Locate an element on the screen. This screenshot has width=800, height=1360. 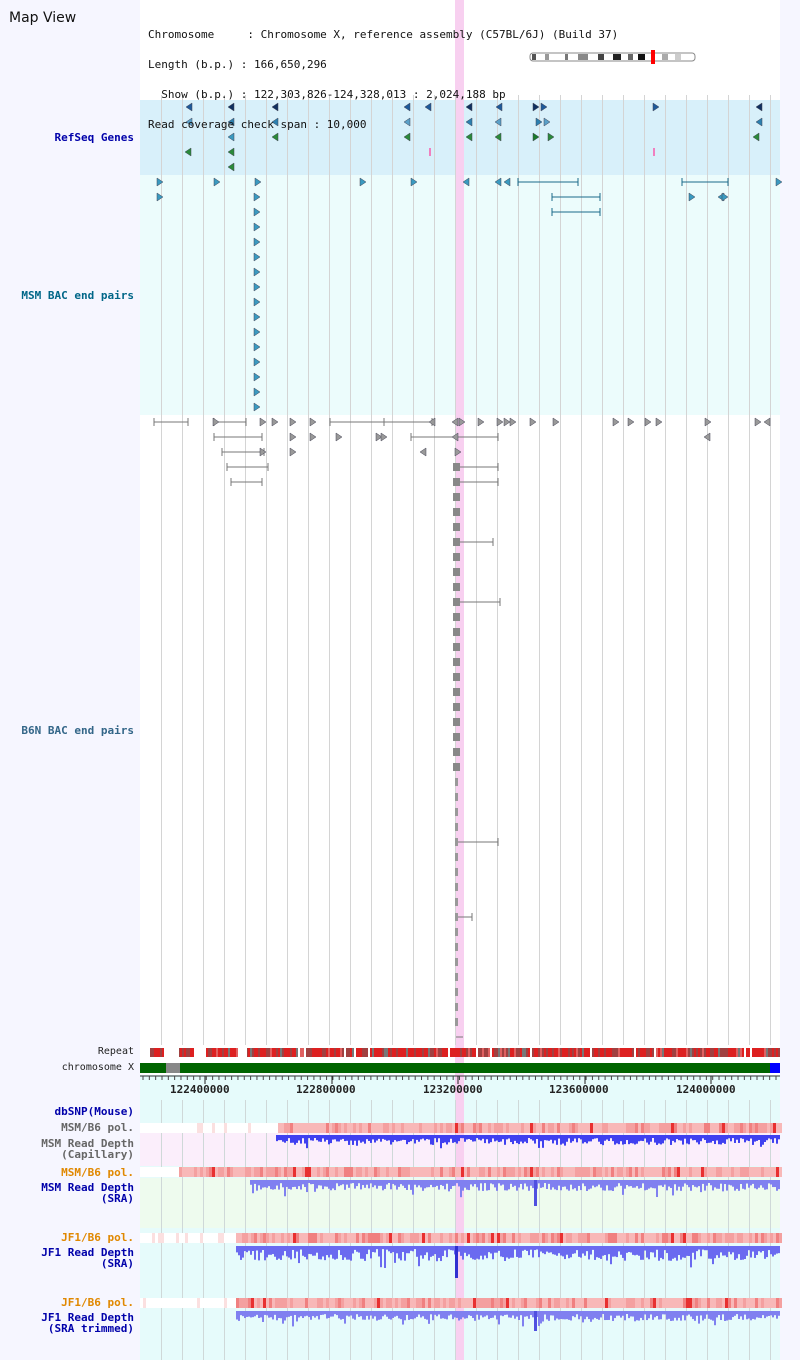
msm-depth-sra-label: MSM Read Depth (SRA) is located at coordinates (87, 1193).